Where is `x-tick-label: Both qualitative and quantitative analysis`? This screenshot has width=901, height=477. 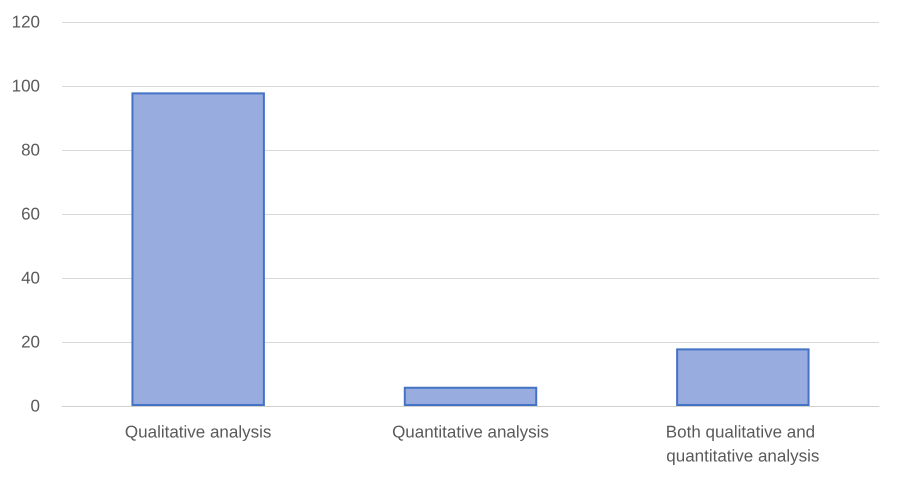
x-tick-label: Both qualitative and quantitative analysis is located at coordinates (743, 444).